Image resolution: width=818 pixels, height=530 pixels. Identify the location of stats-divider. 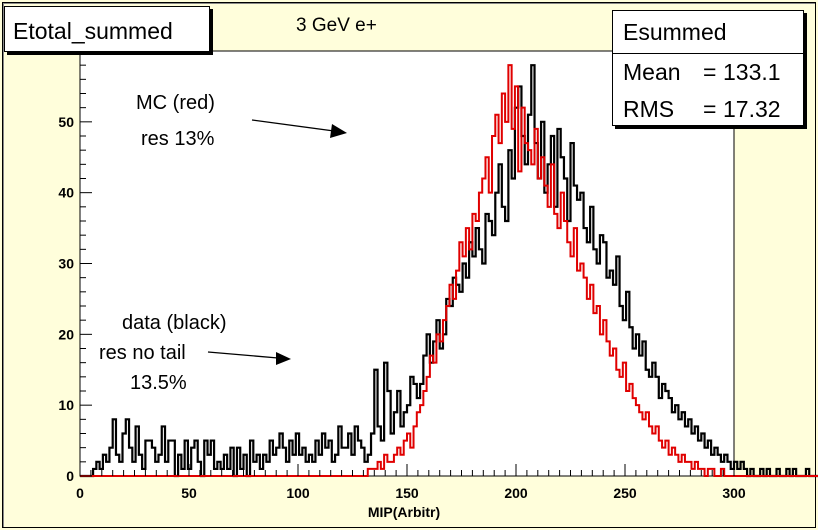
(708, 53).